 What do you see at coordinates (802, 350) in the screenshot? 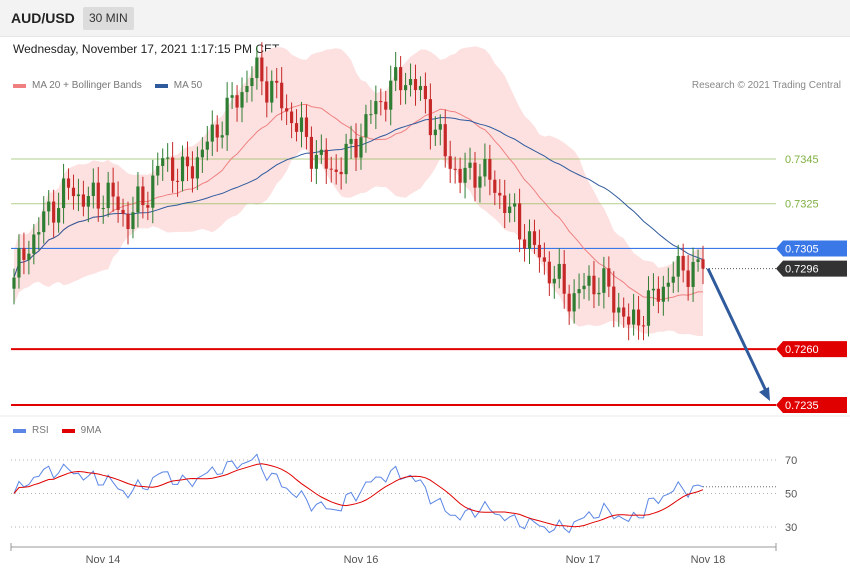
I see `price-label: 0.7260` at bounding box center [802, 350].